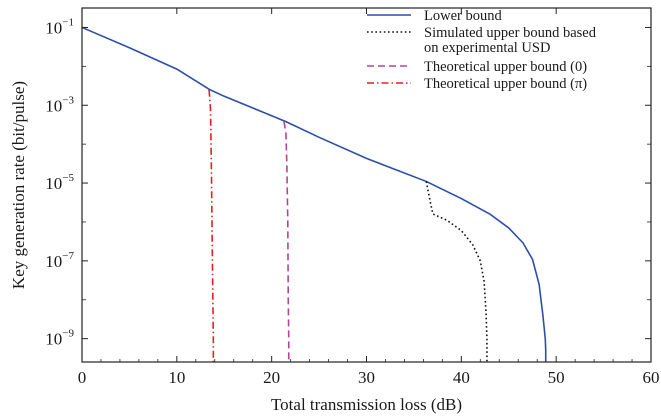 This screenshot has width=661, height=417. Describe the element at coordinates (18, 185) in the screenshot. I see `y-axis-label: Key generation rate (bit/pulse)` at that location.